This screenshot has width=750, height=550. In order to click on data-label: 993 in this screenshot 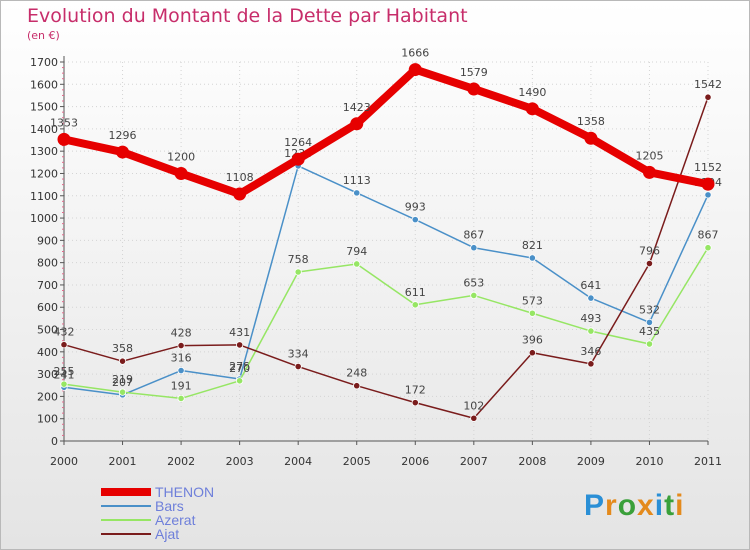, I will do `click(415, 207)`.